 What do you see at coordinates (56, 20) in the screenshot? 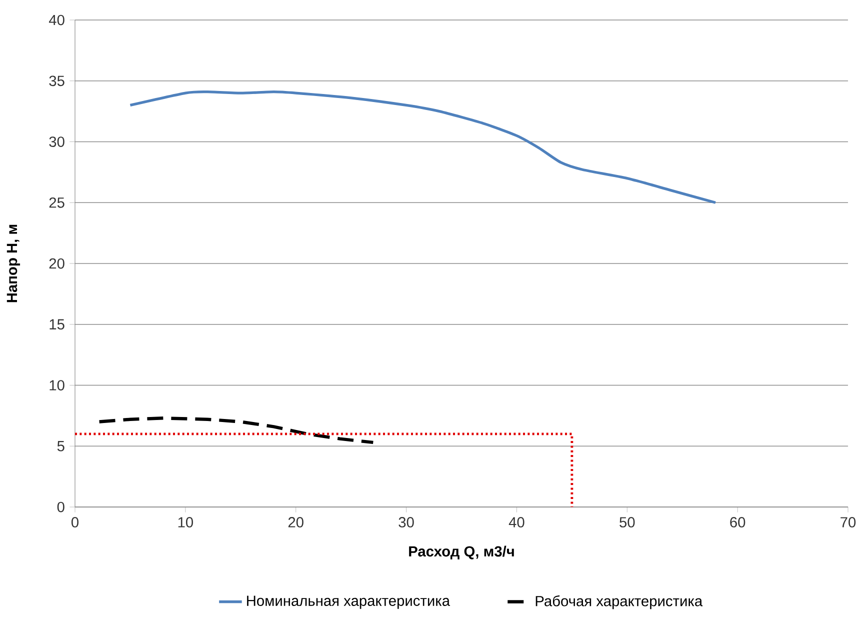
I see `y-tick-label: 40` at bounding box center [56, 20].